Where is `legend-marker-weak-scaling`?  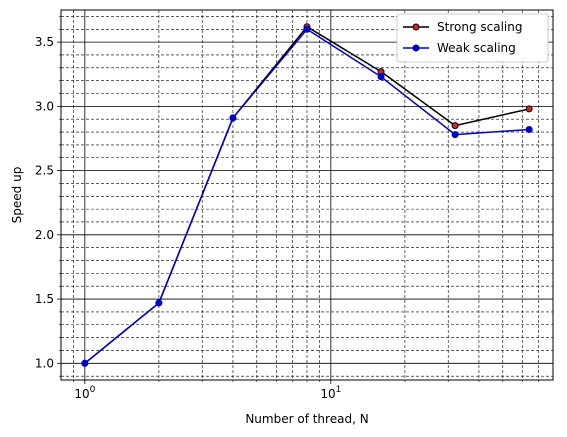
legend-marker-weak-scaling is located at coordinates (416, 48).